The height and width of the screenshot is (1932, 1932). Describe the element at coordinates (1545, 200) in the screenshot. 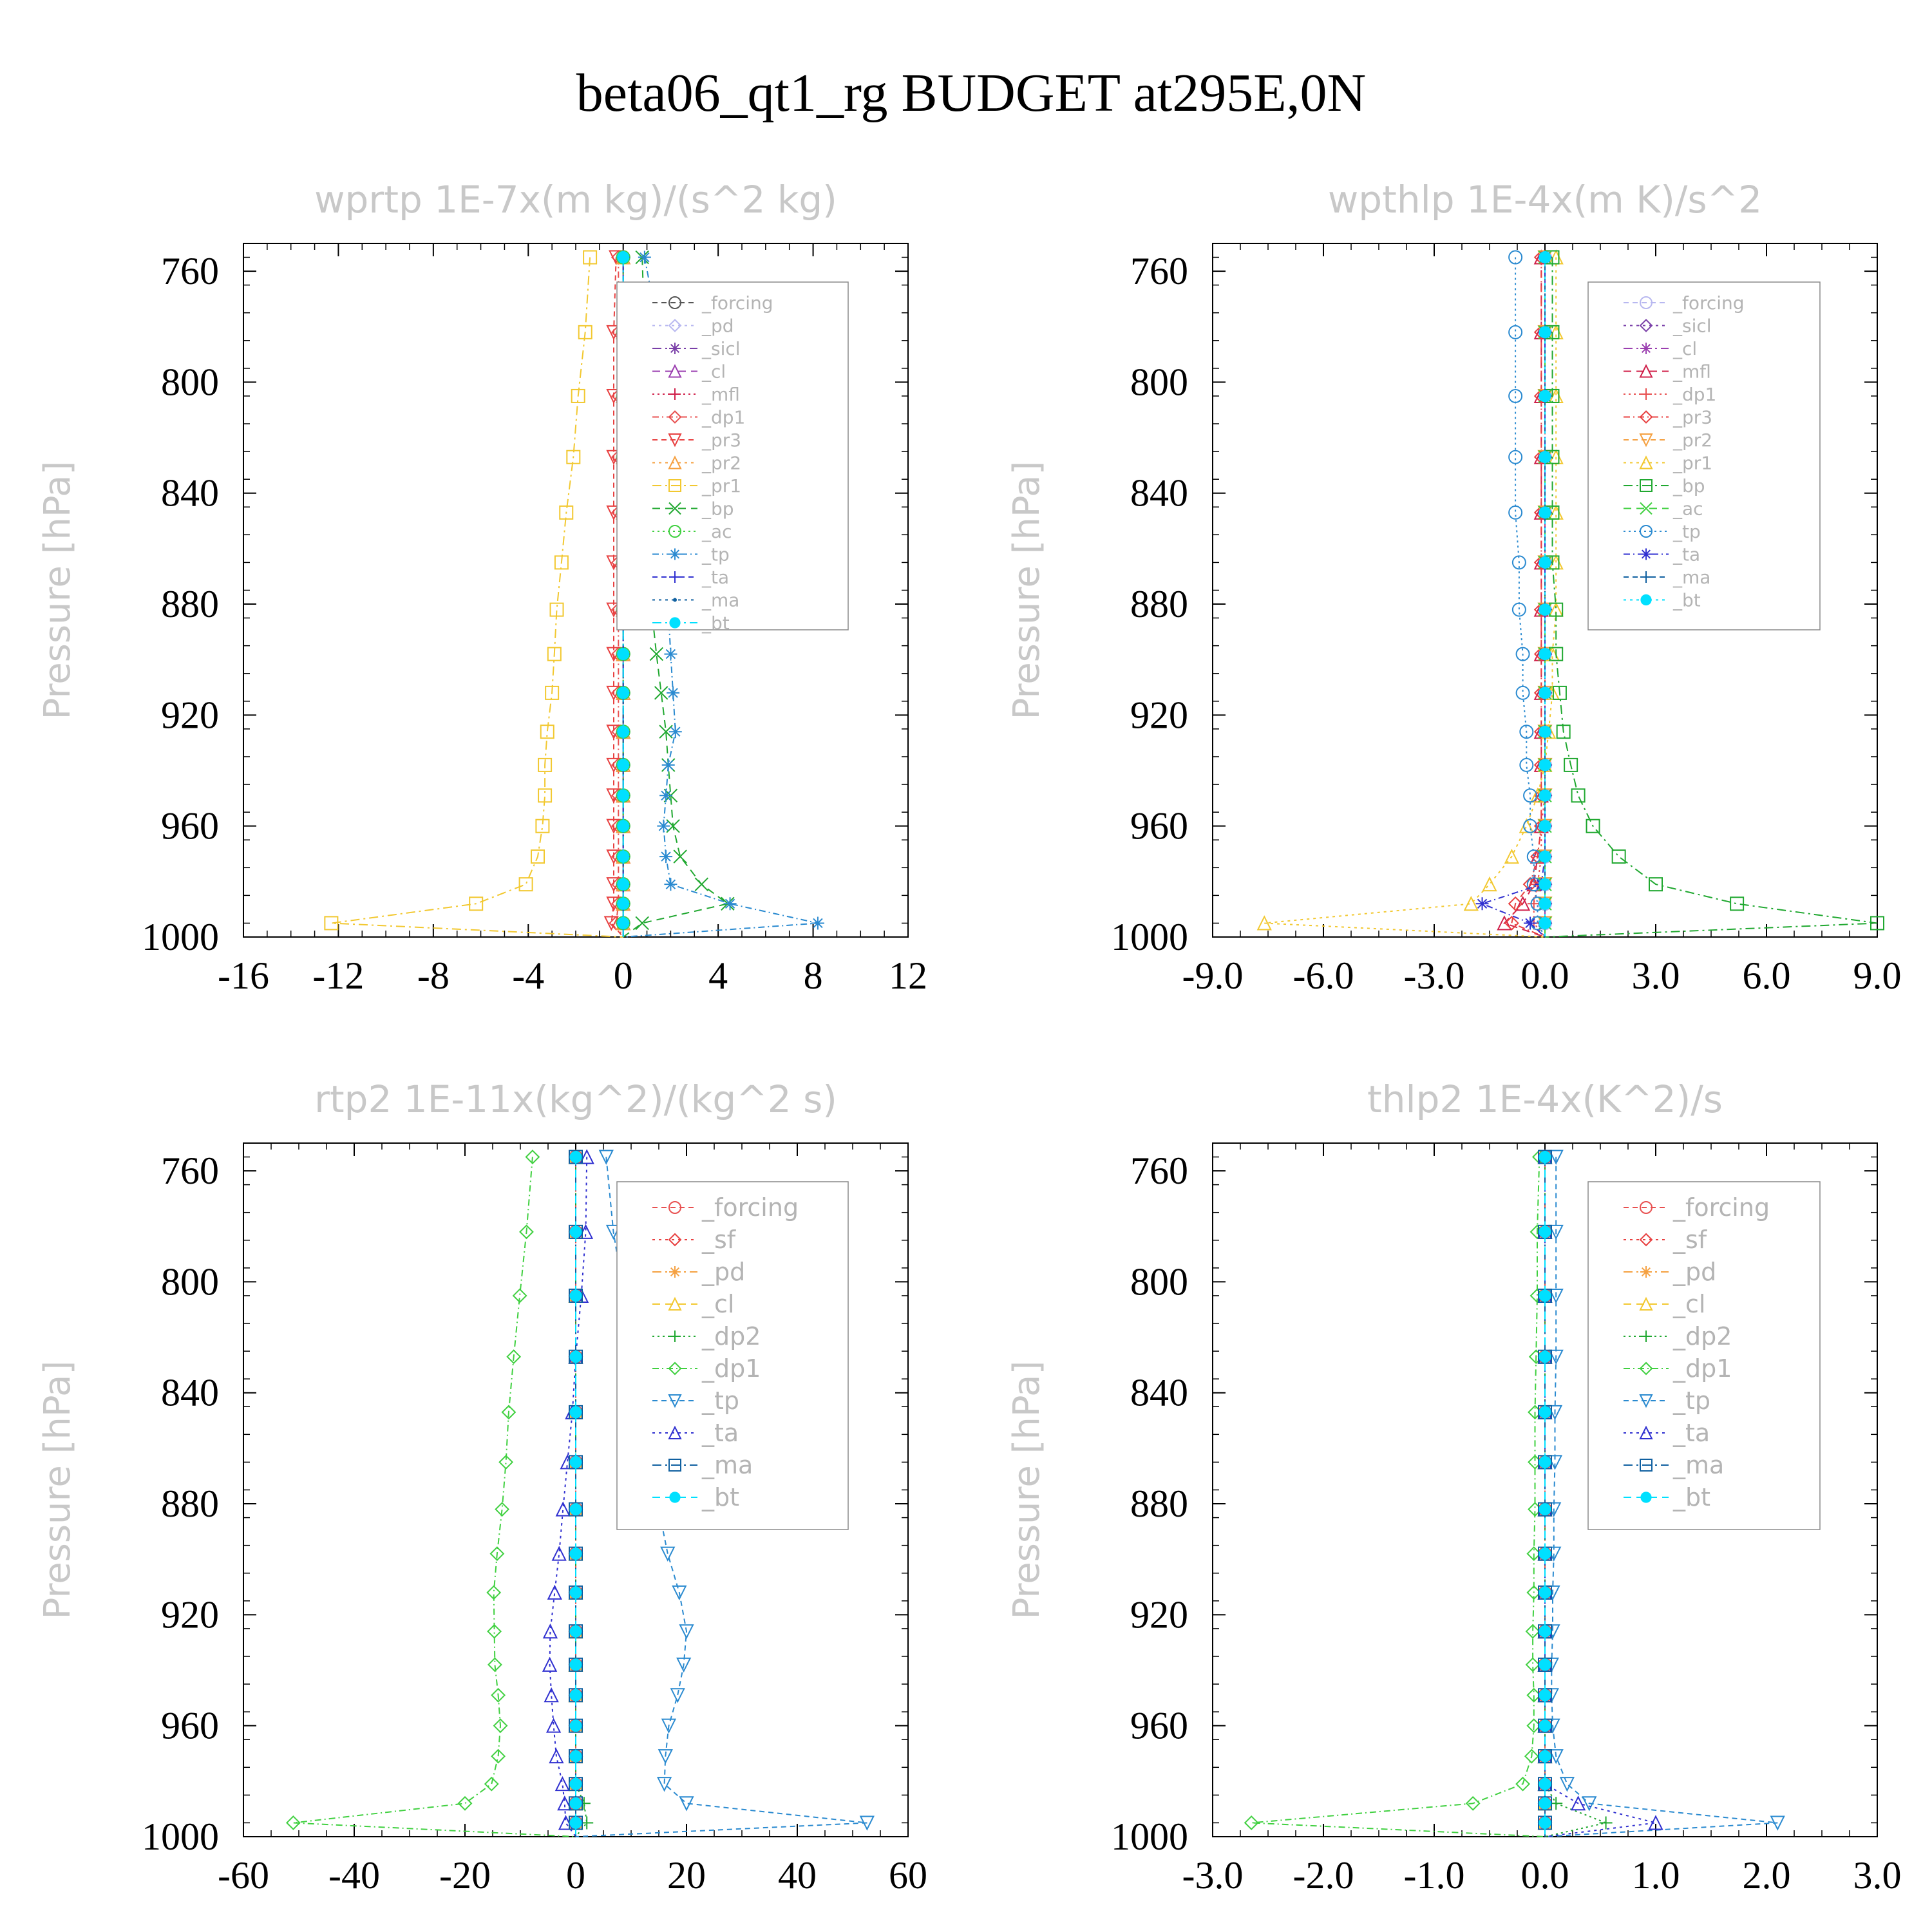

I see `panel-title: wpthlp 1E-4x(m K)/s^2` at that location.